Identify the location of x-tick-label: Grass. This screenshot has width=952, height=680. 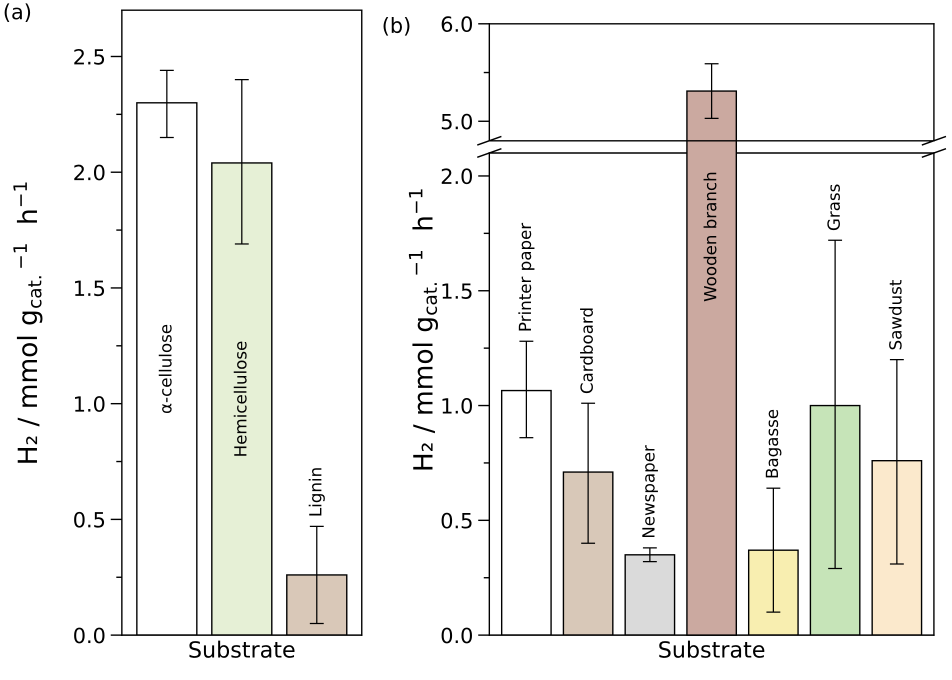
(833, 207).